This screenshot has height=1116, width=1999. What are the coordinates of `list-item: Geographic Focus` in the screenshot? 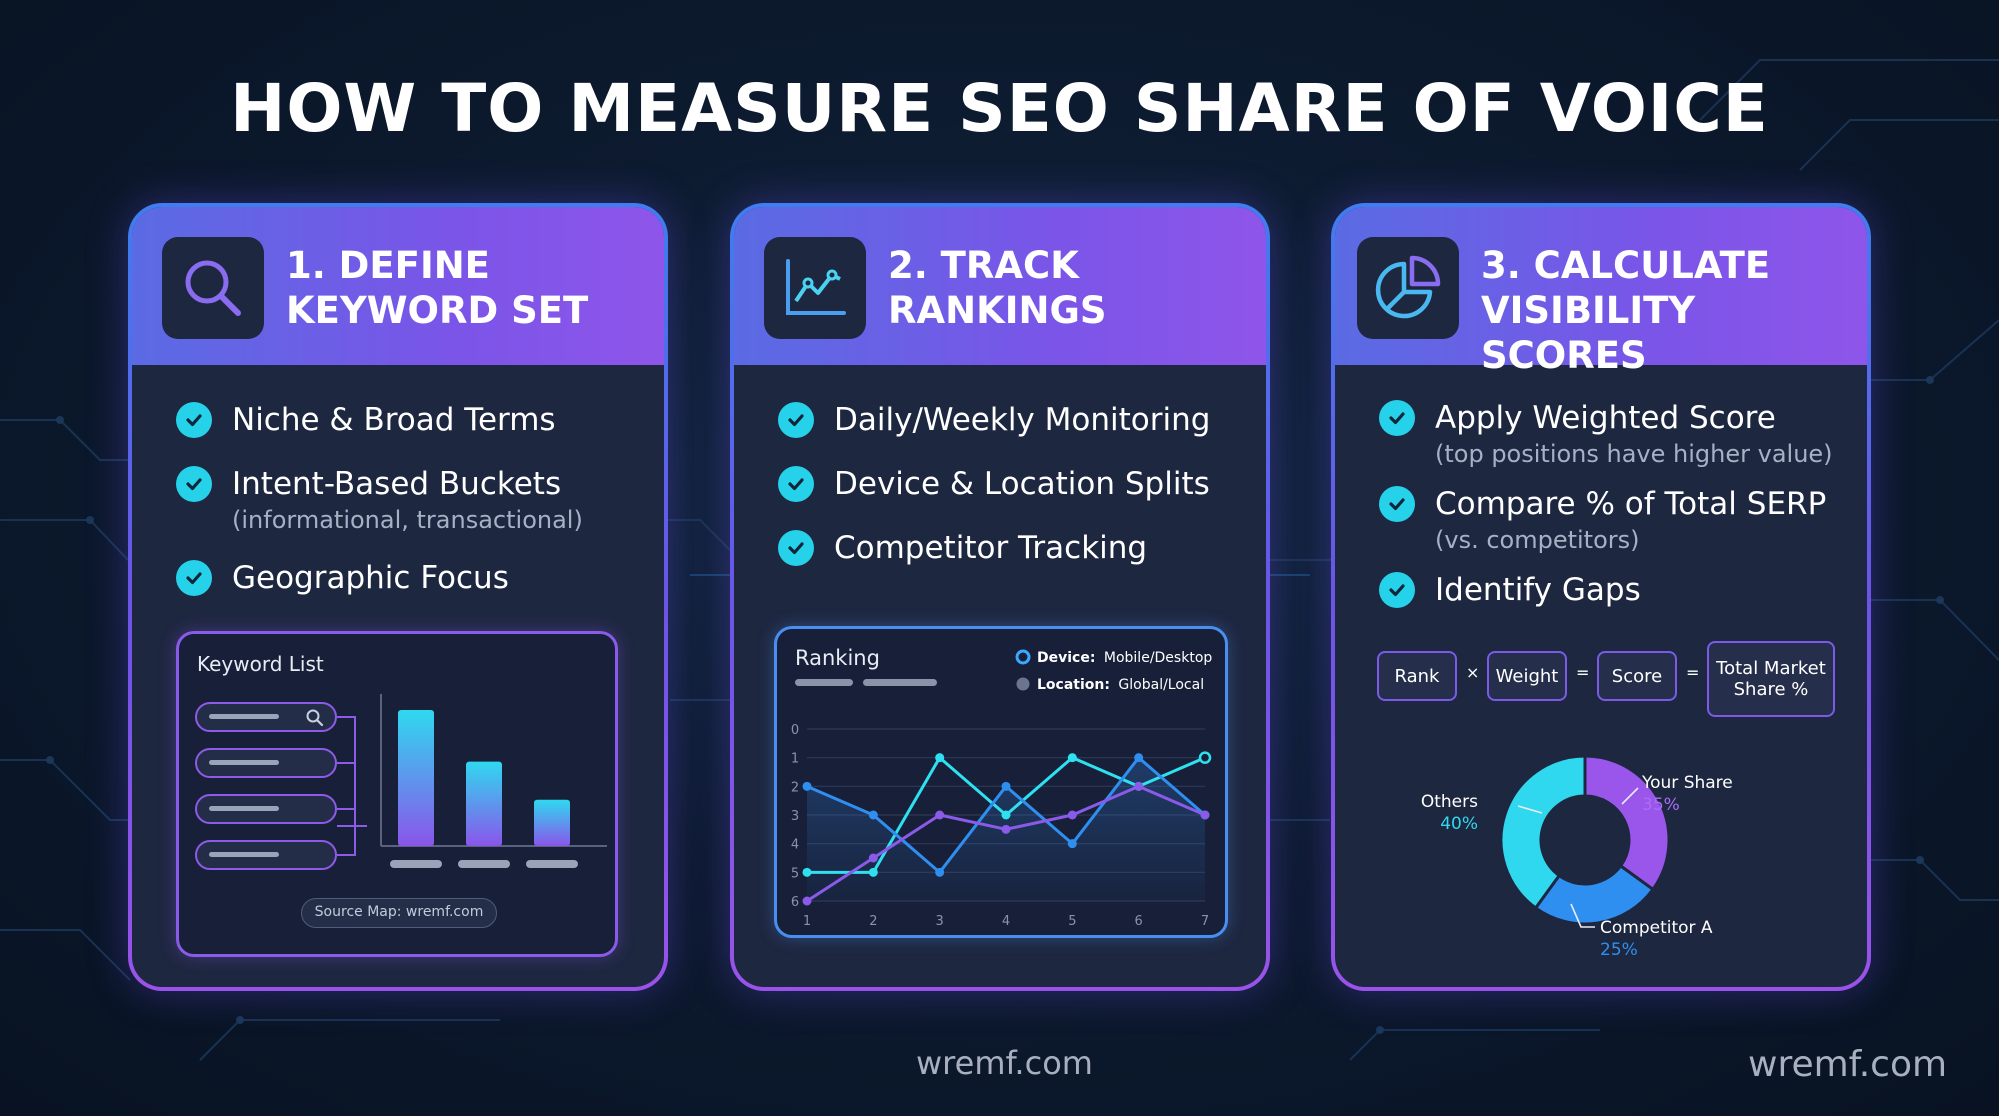 It's located at (411, 578).